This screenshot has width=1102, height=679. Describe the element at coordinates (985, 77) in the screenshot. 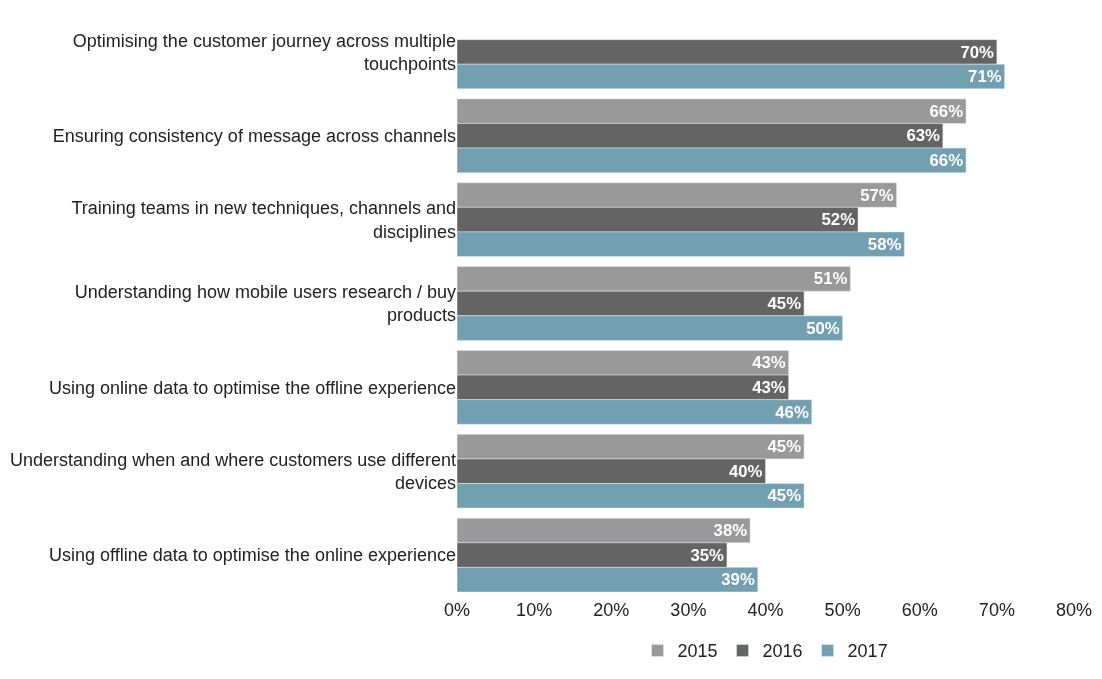

I see `data-label: 71%` at that location.